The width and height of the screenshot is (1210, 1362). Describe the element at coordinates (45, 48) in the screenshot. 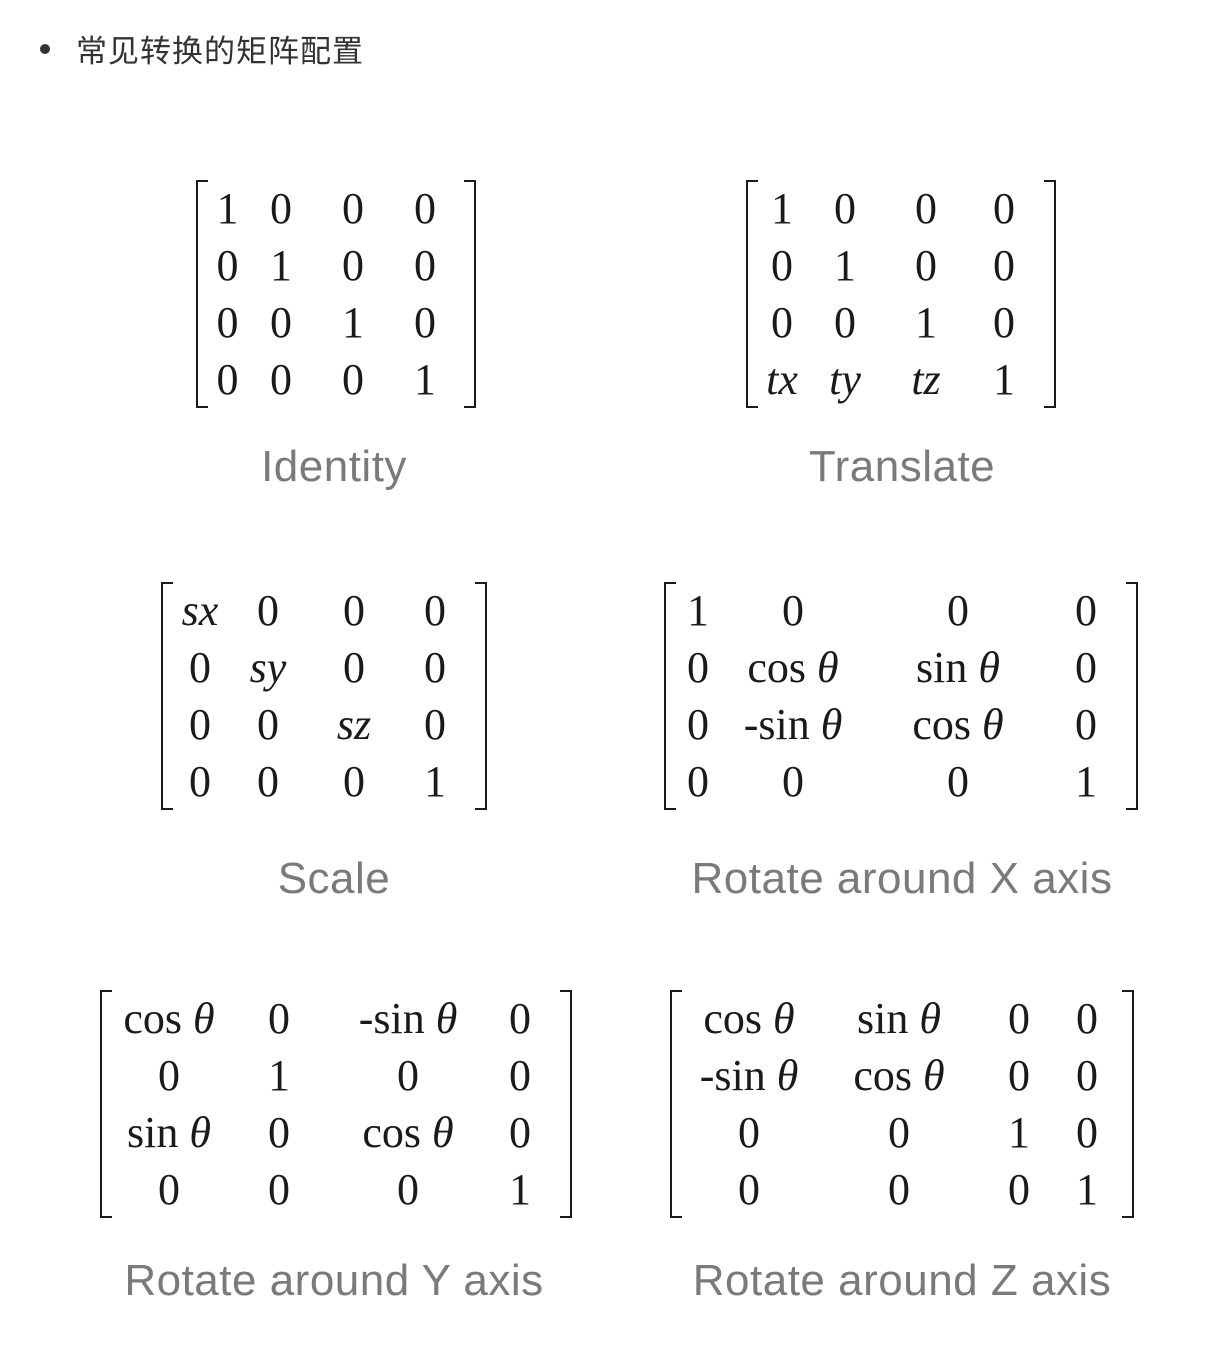

I see `bullet-icon` at that location.